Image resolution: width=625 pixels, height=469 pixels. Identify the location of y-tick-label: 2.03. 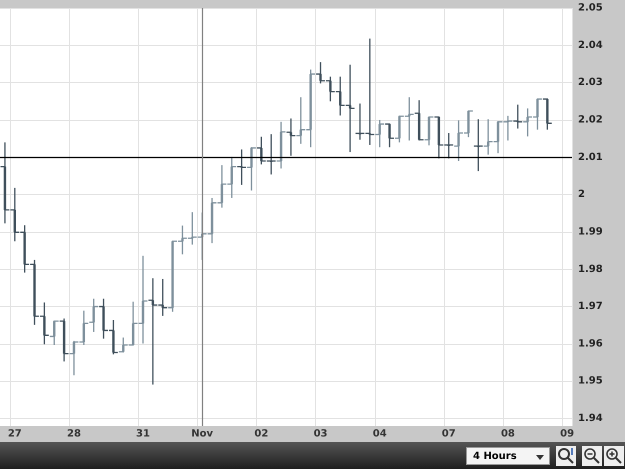
(590, 82).